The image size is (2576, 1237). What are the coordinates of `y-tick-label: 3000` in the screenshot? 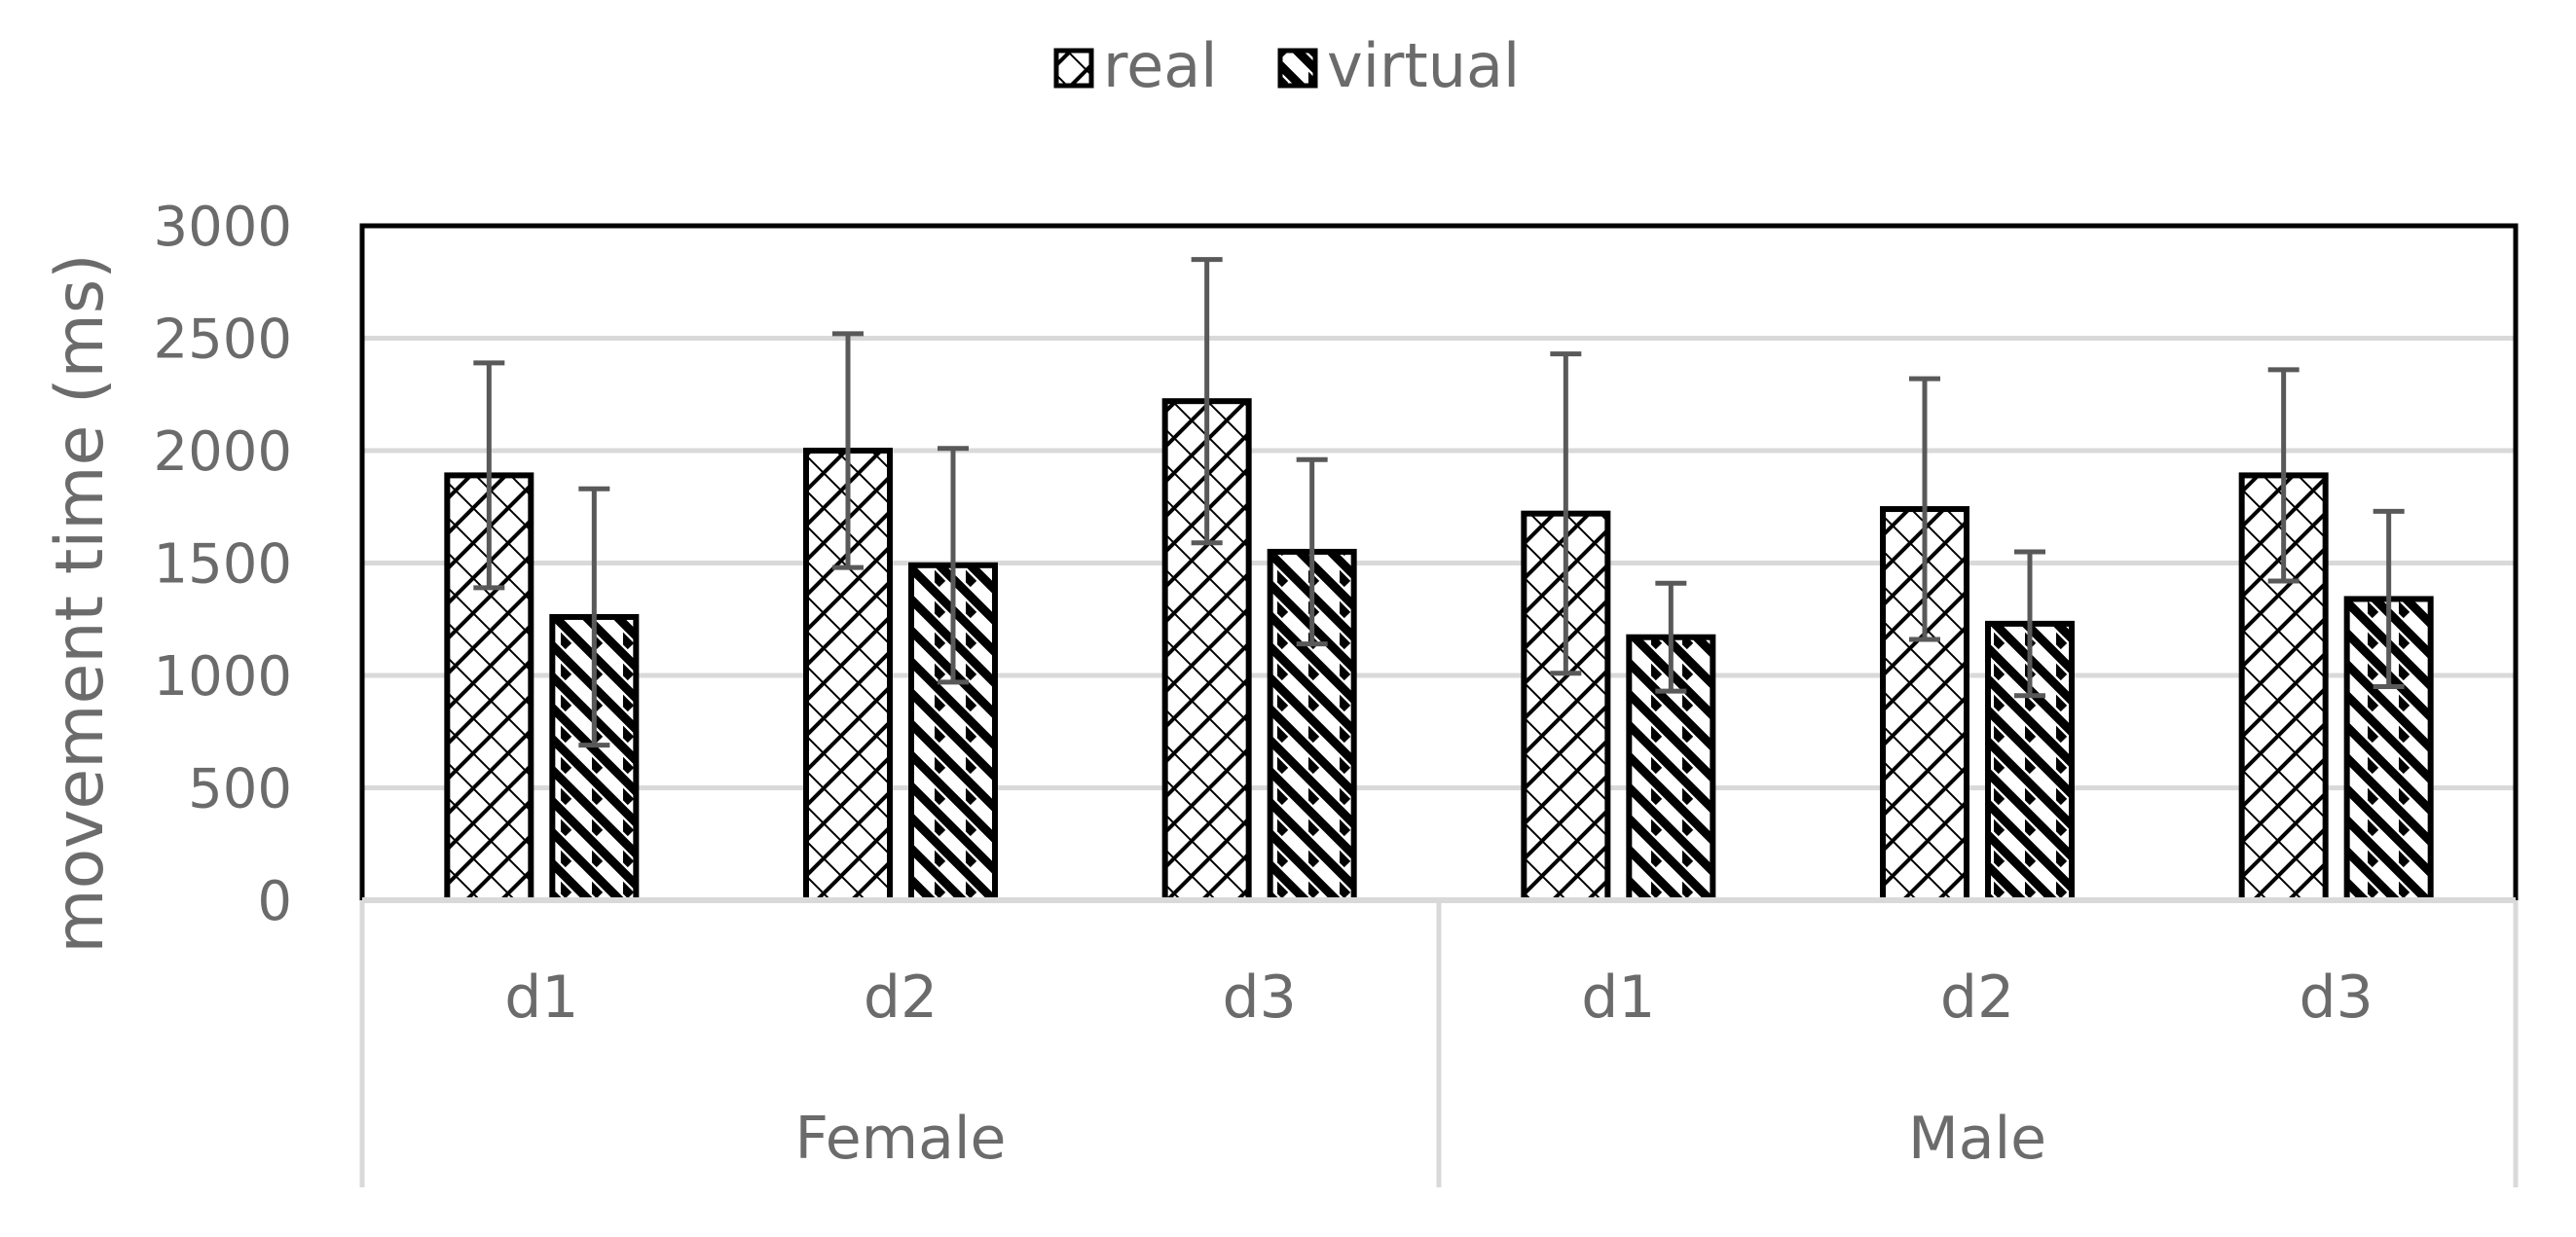 It's located at (222, 228).